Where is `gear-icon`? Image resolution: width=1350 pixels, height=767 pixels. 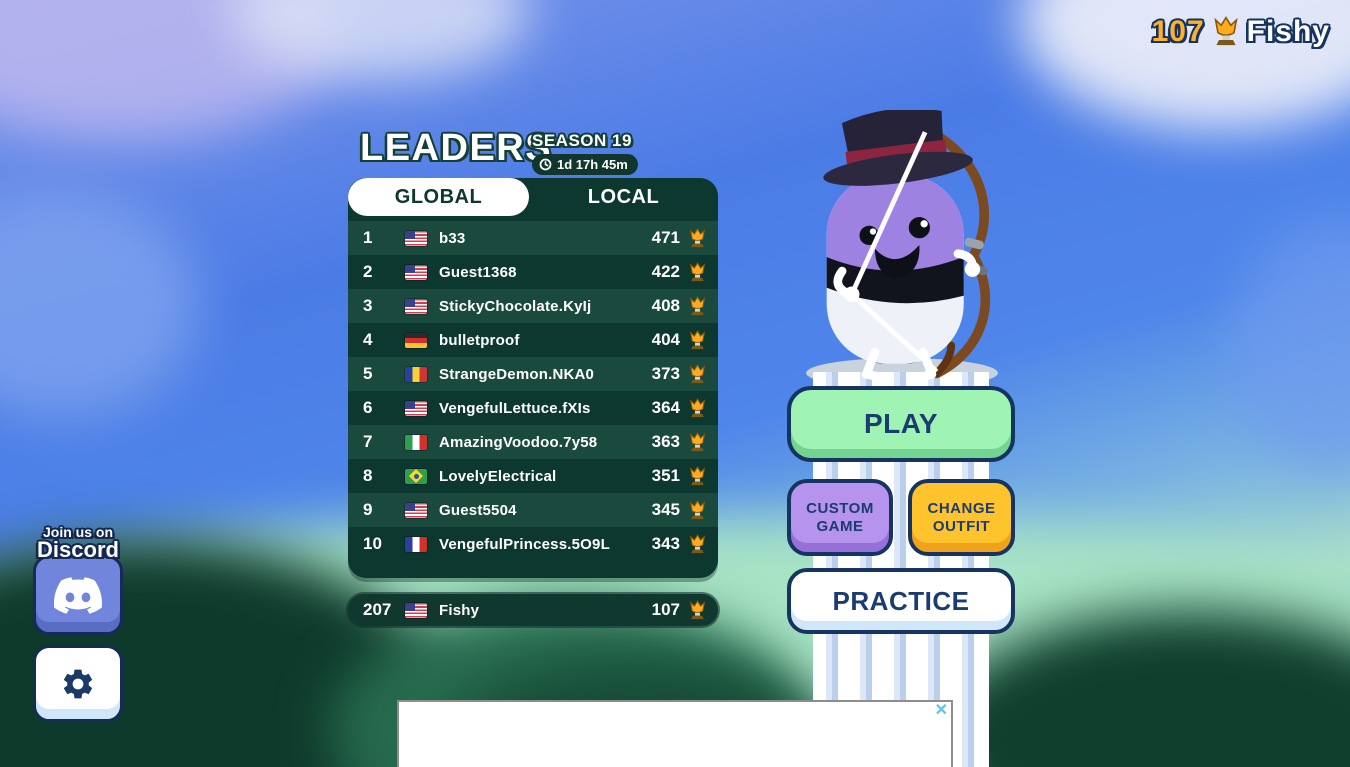 gear-icon is located at coordinates (78, 683).